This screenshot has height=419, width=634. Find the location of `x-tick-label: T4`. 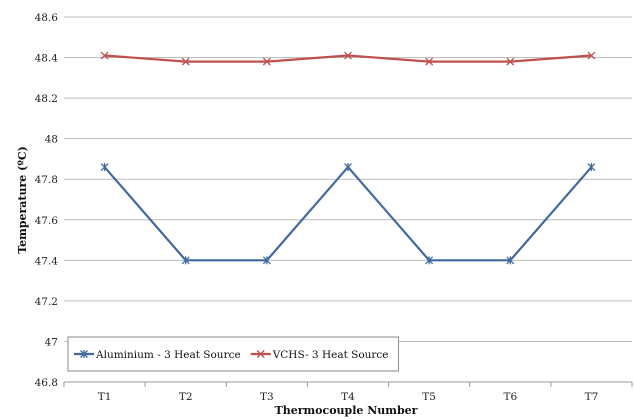

x-tick-label: T4 is located at coordinates (348, 397).